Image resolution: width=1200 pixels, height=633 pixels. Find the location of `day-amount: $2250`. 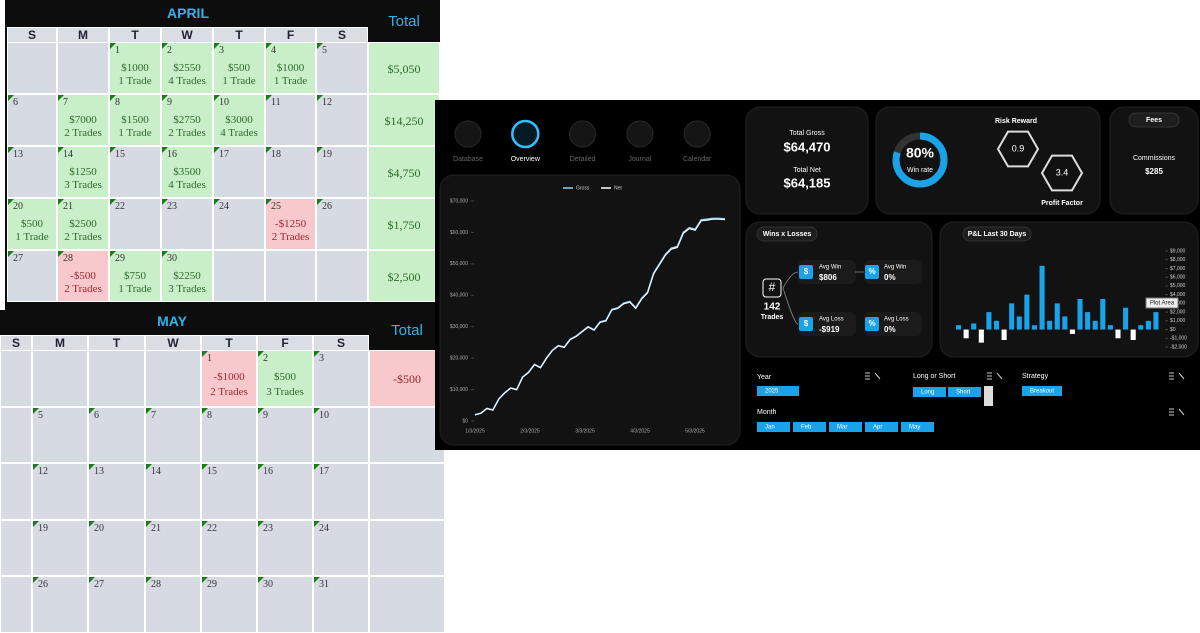

day-amount: $2250 is located at coordinates (187, 275).